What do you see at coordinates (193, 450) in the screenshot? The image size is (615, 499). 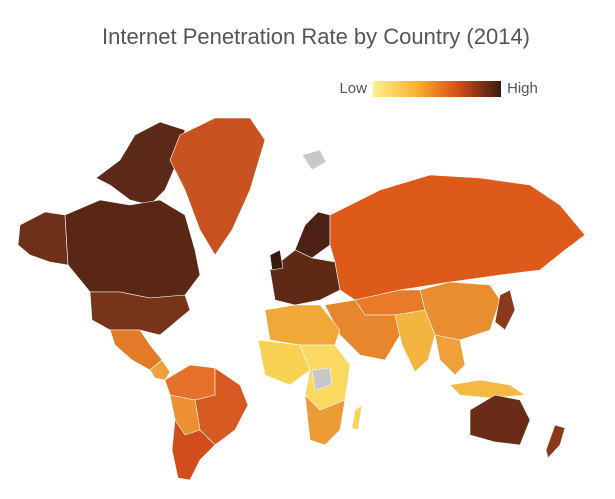 I see `argentina-chile` at bounding box center [193, 450].